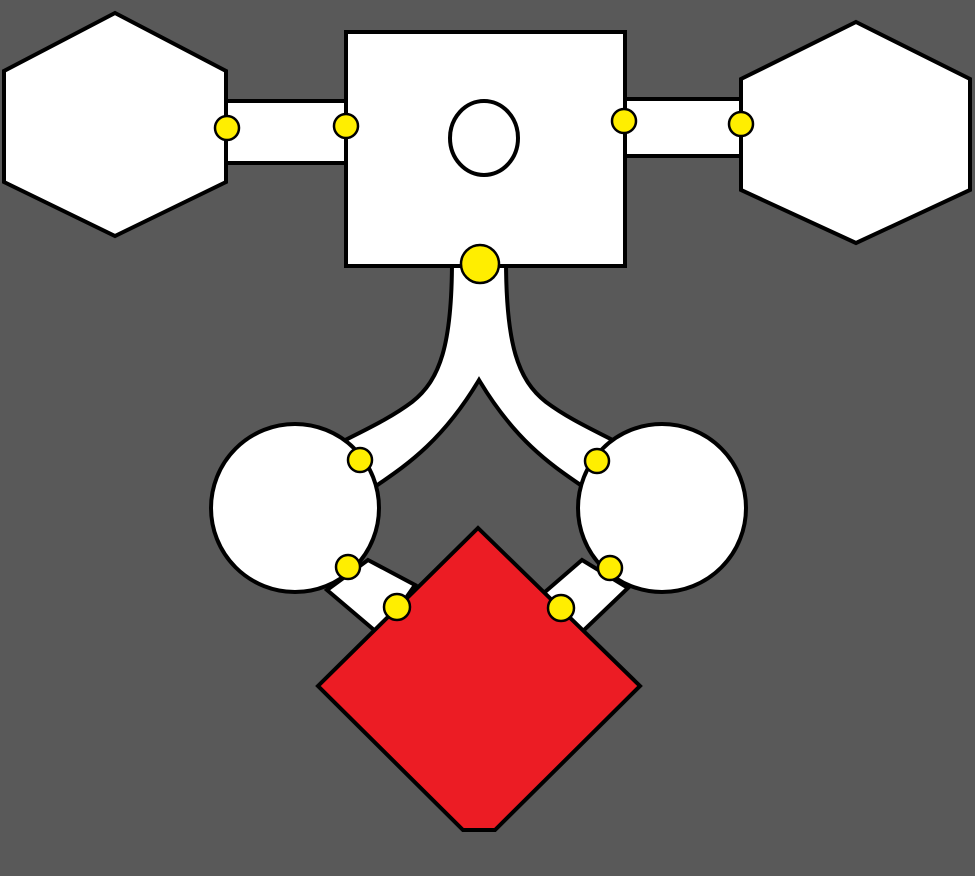 This screenshot has width=975, height=876. I want to click on circle-room-right, so click(662, 508).